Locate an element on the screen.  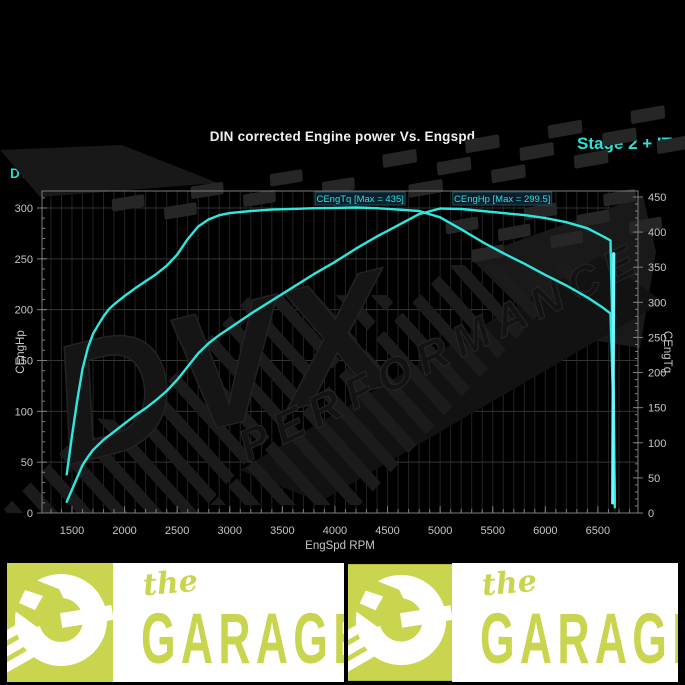
svg-text: 350 is located at coordinates (657, 268).